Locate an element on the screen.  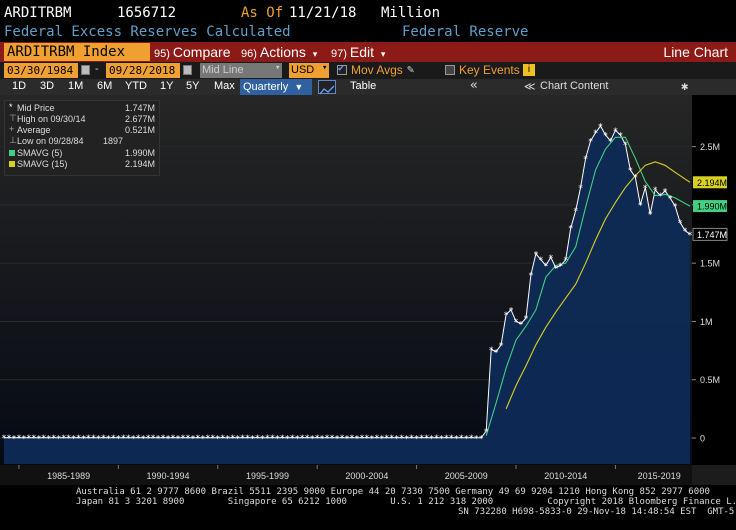
range-5y: 5Y is located at coordinates (193, 86).